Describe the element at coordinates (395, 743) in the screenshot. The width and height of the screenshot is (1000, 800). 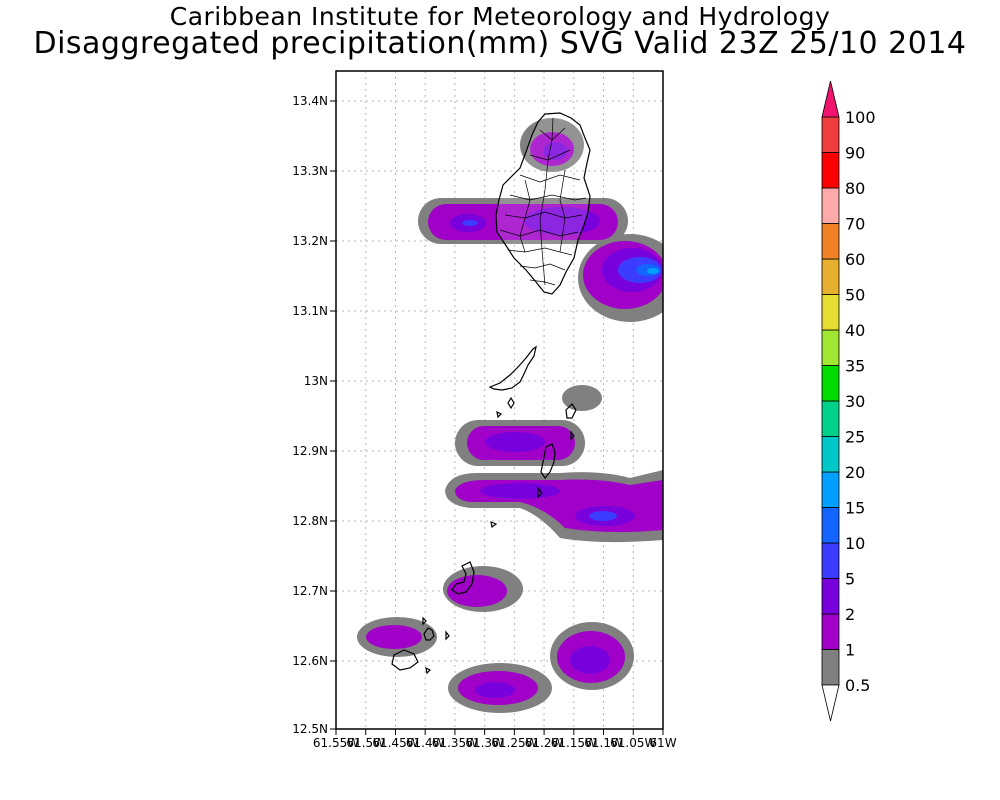
I see `x-tick-label: 61.45W` at that location.